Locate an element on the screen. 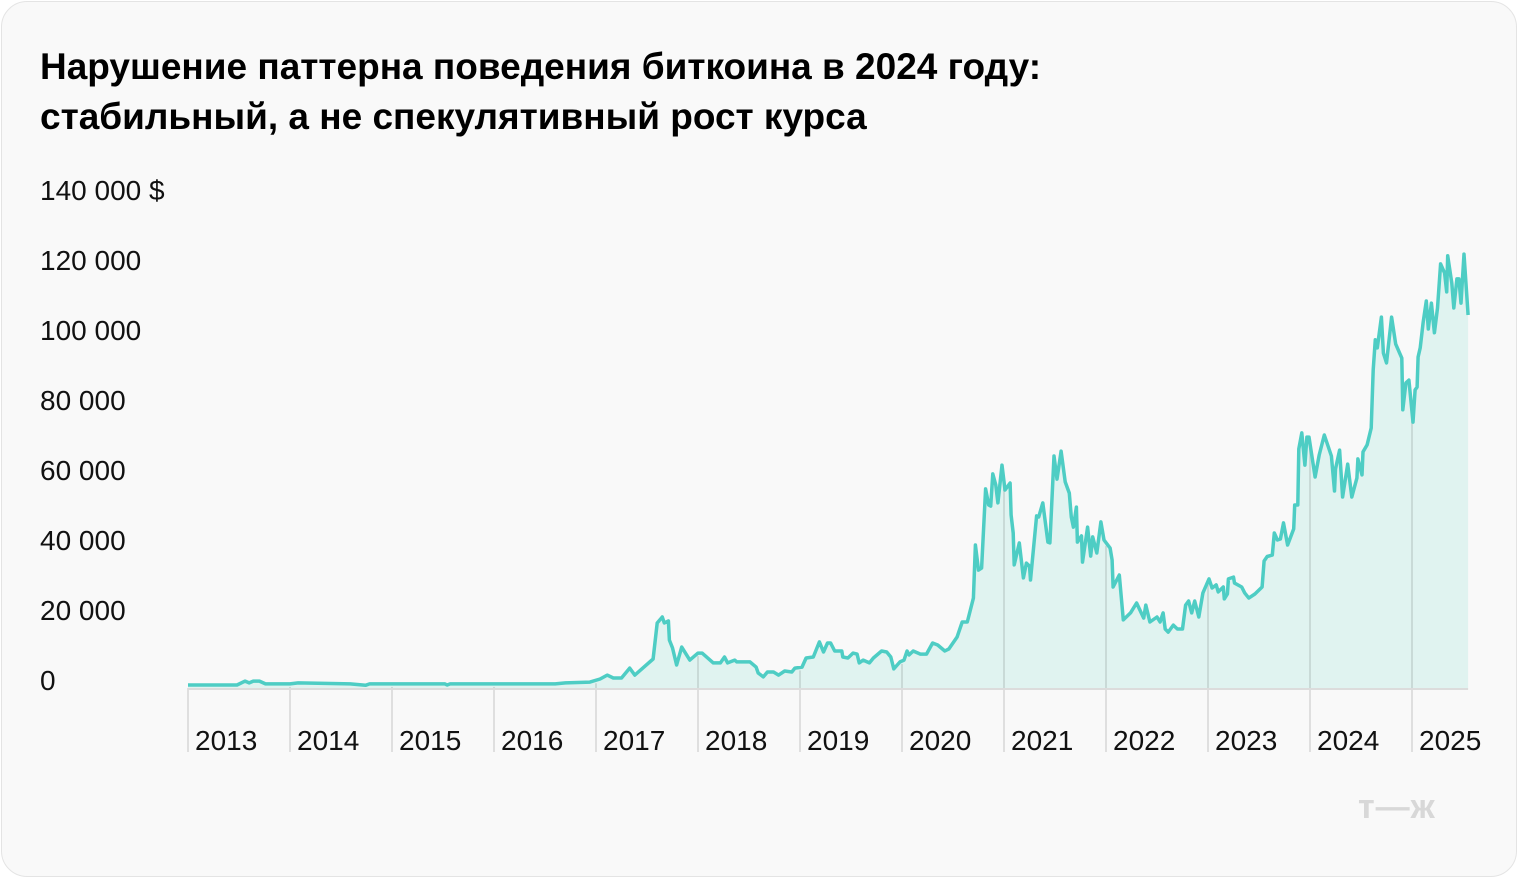  brand-logo: т—ж is located at coordinates (1397, 807).